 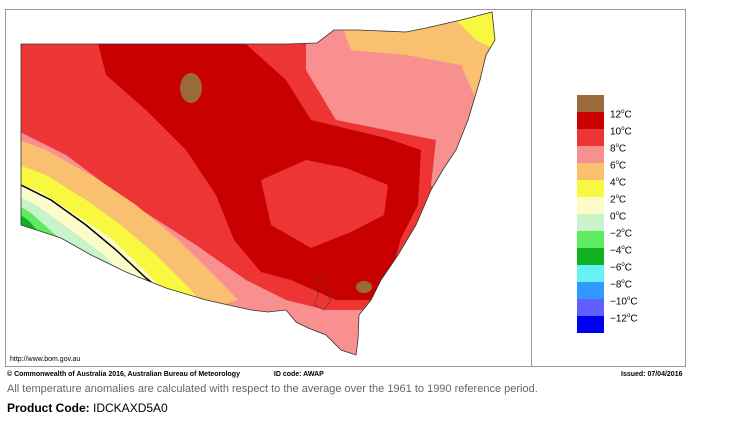 I want to click on legend-label: 4oC, so click(x=618, y=183).